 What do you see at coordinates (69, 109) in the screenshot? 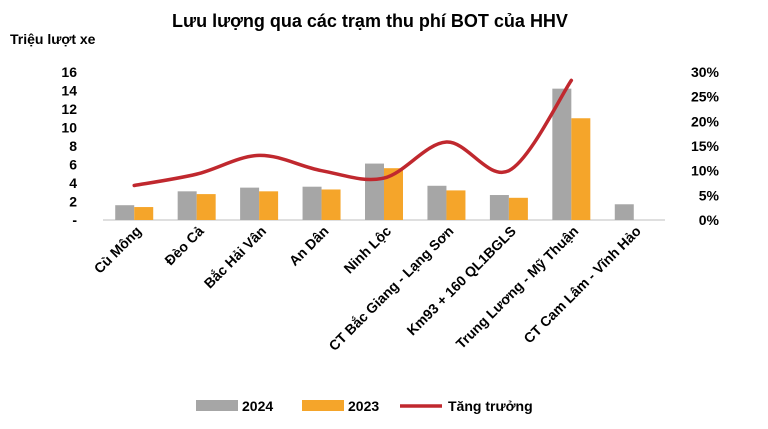
I see `y-tick-label: 12` at bounding box center [69, 109].